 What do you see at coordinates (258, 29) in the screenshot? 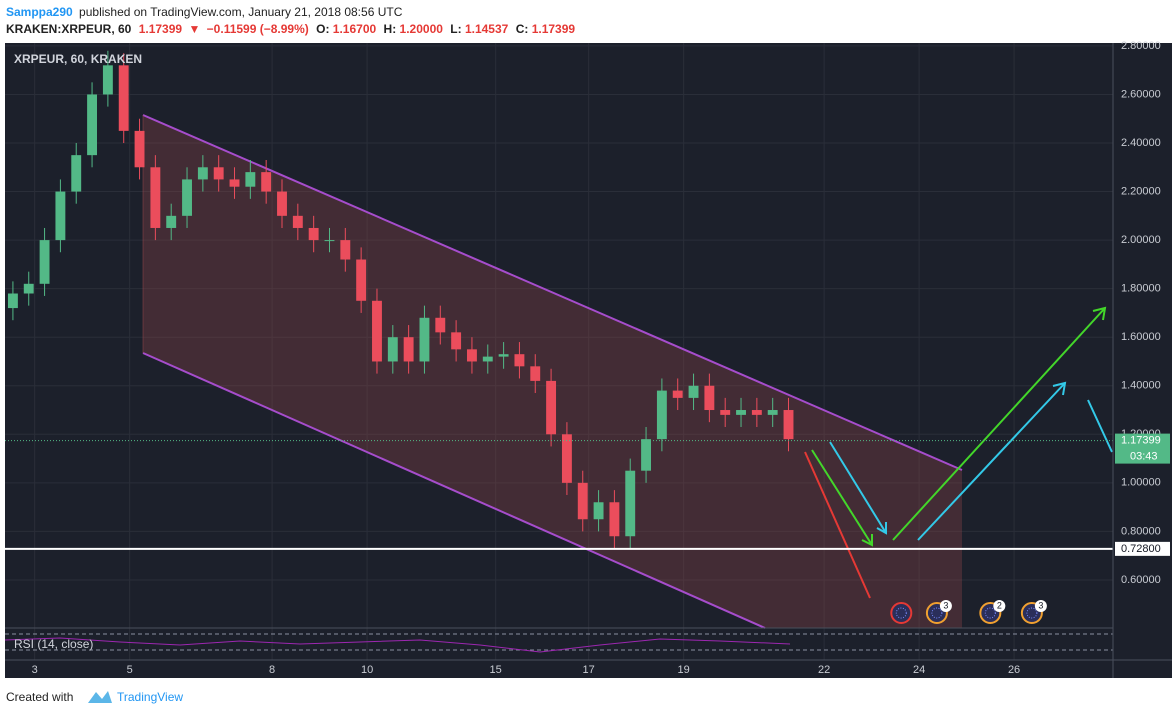
I see `change: −0.11599 (−8.99%)` at bounding box center [258, 29].